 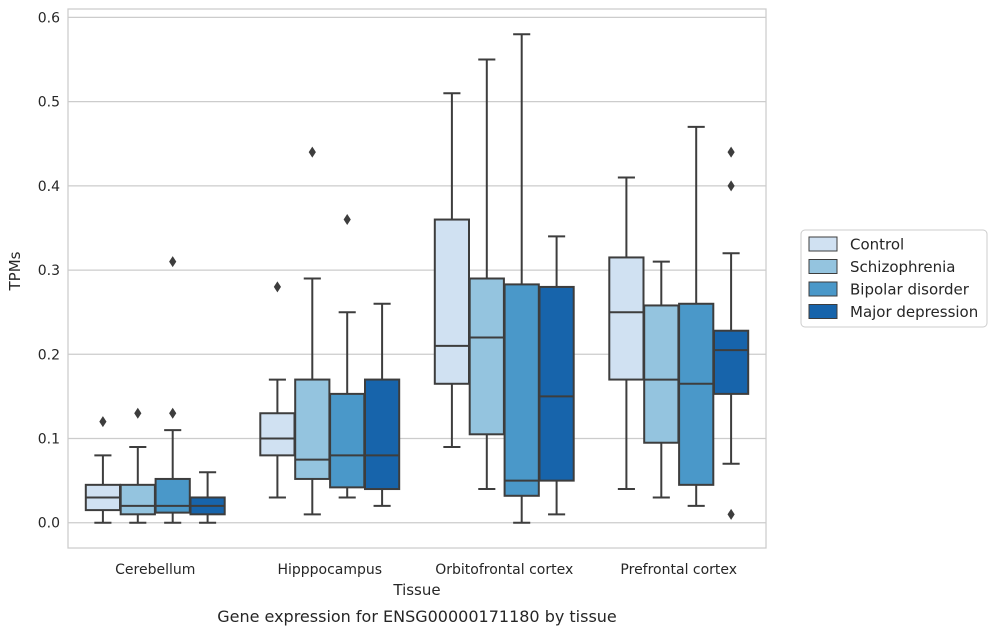 I want to click on x-tick-label: Orbitofrontal cortex, so click(x=504, y=570).